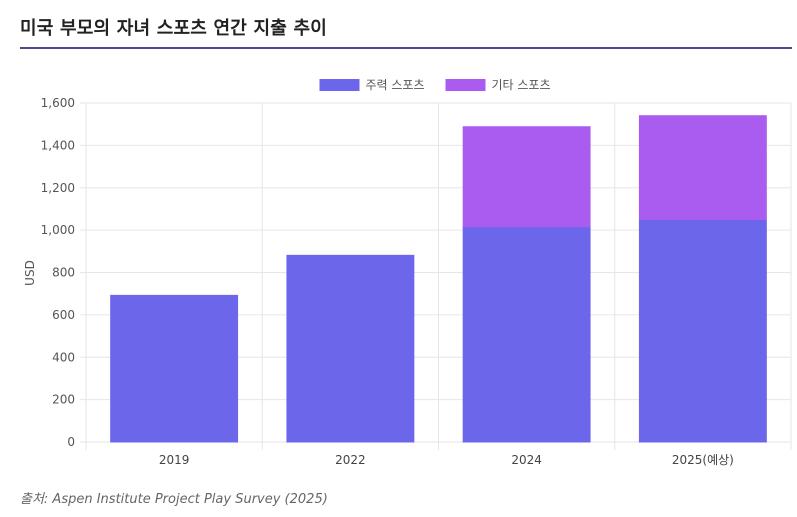 The image size is (797, 517). What do you see at coordinates (406, 48) in the screenshot?
I see `title-divider` at bounding box center [406, 48].